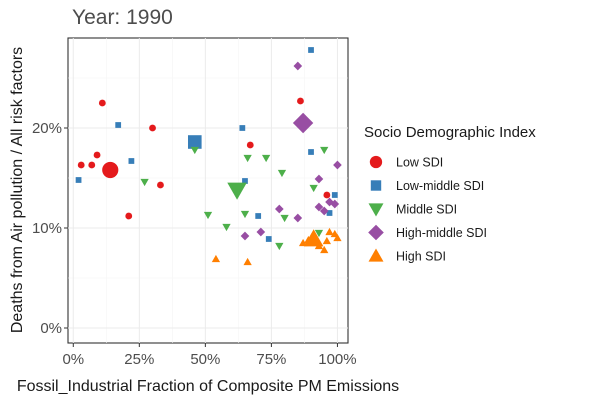 This screenshot has height=400, width=600. Describe the element at coordinates (47, 228) in the screenshot. I see `y-tick-label: 10%` at that location.